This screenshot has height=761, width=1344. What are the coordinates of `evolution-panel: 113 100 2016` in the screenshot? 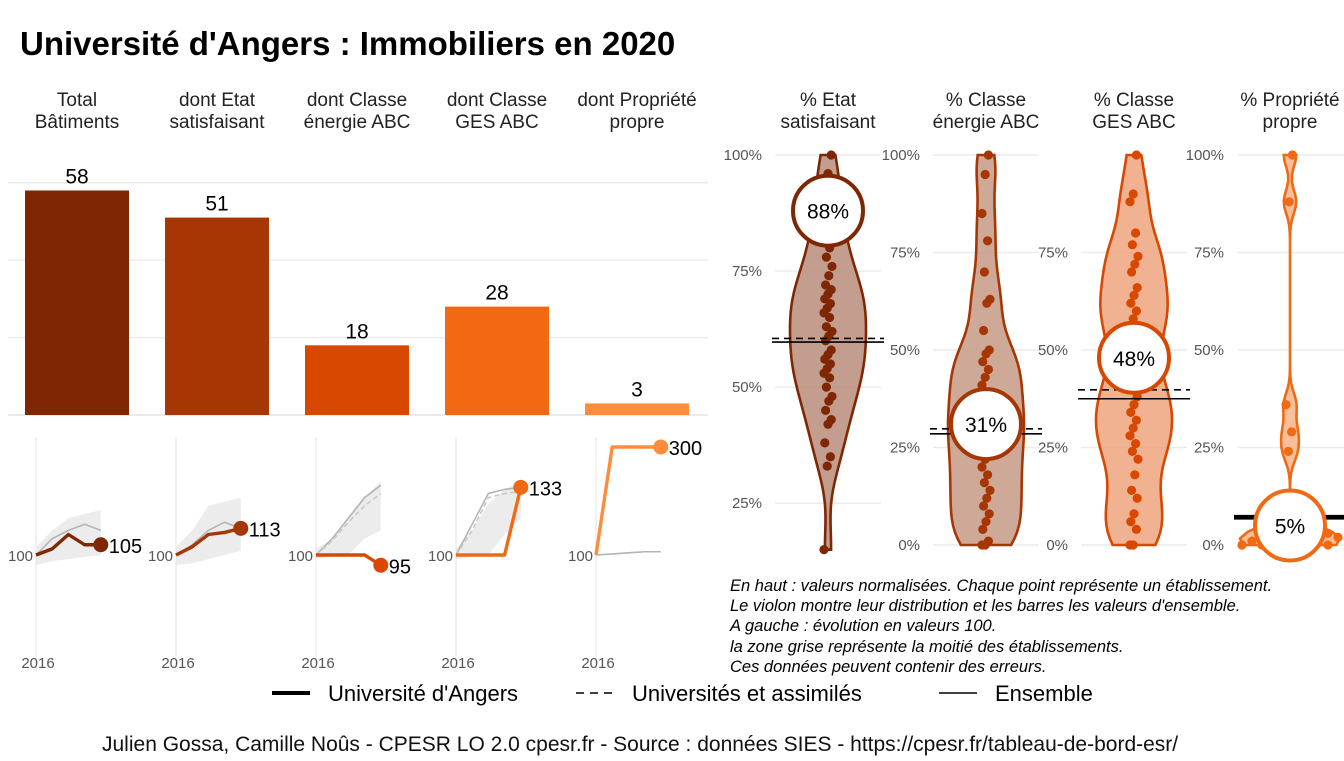 It's located at (214, 554).